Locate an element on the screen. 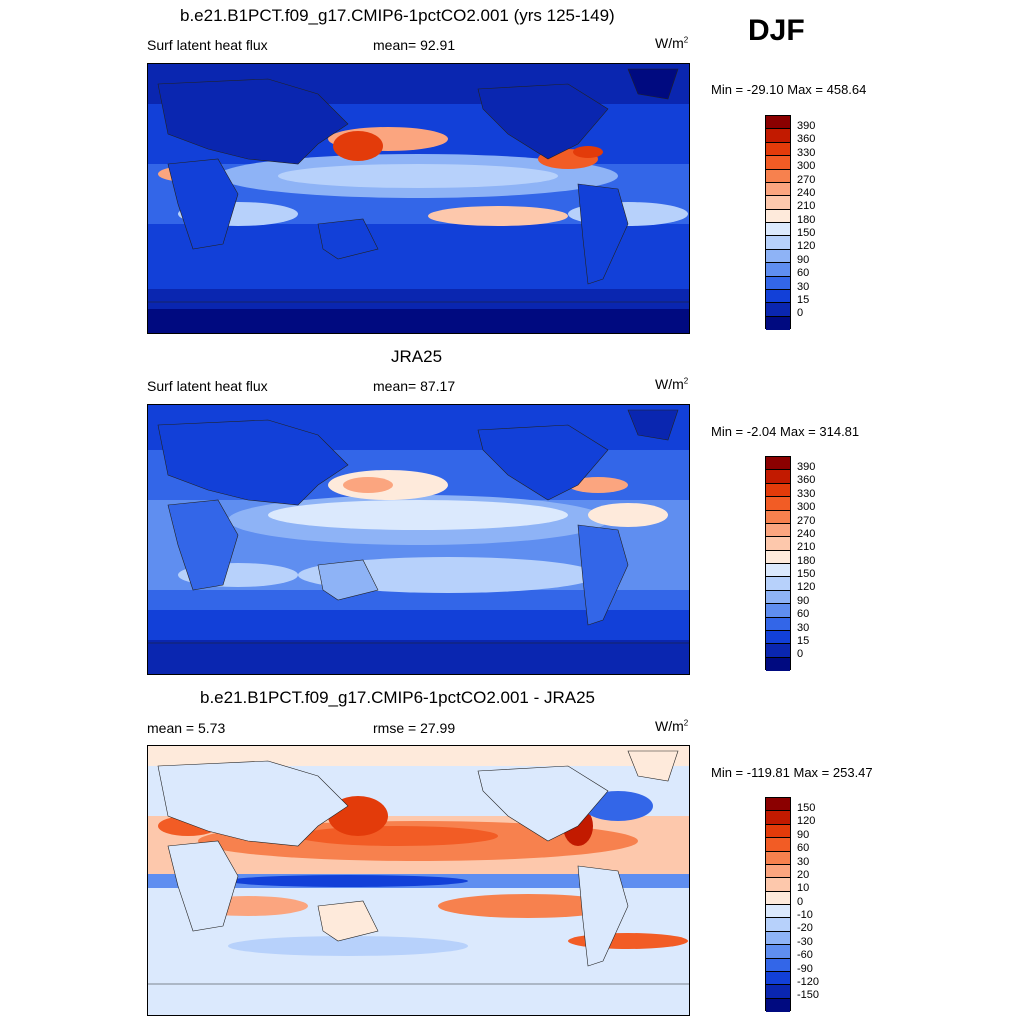 Image resolution: width=1024 pixels, height=1024 pixels. colorbar-tick-label: 10 is located at coordinates (803, 888).